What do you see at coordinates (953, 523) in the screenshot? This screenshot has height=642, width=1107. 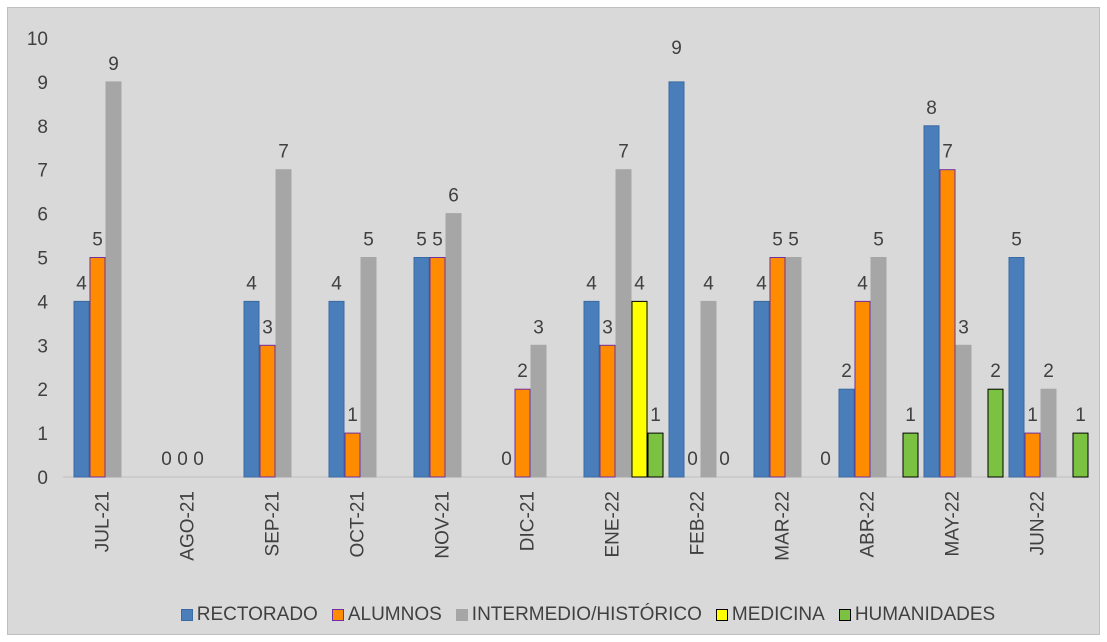 I see `x-tick-label: MAY-22` at bounding box center [953, 523].